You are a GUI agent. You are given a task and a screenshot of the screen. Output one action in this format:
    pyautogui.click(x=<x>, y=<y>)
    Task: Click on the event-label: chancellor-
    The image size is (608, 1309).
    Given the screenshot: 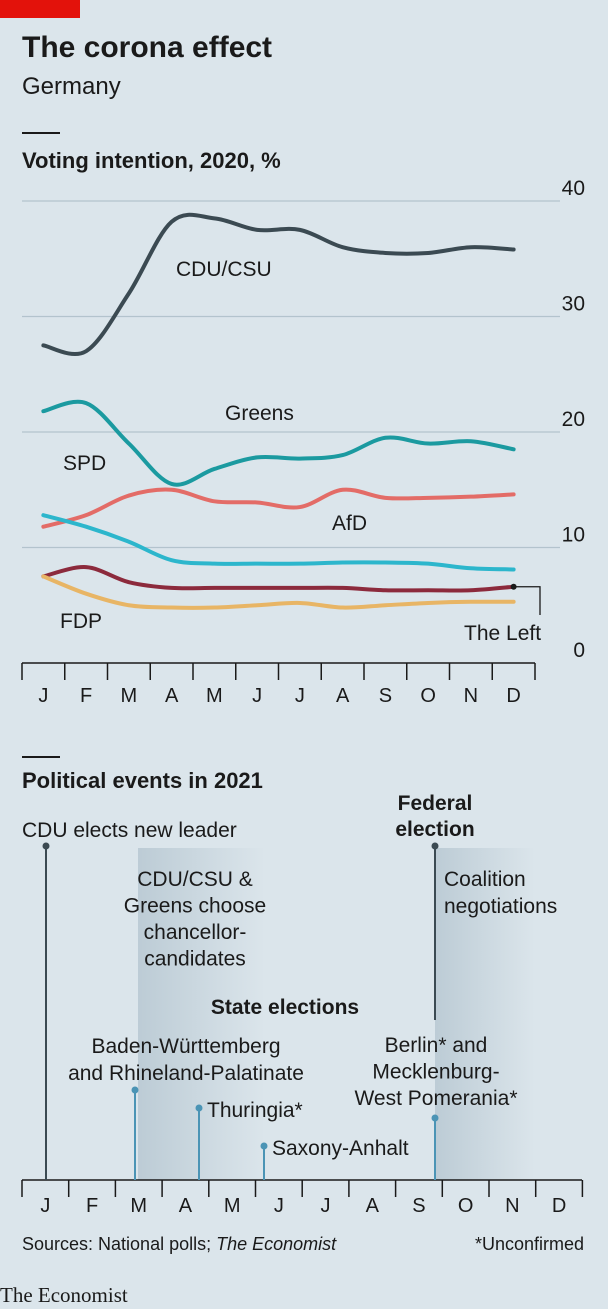 What is the action you would take?
    pyautogui.click(x=195, y=932)
    